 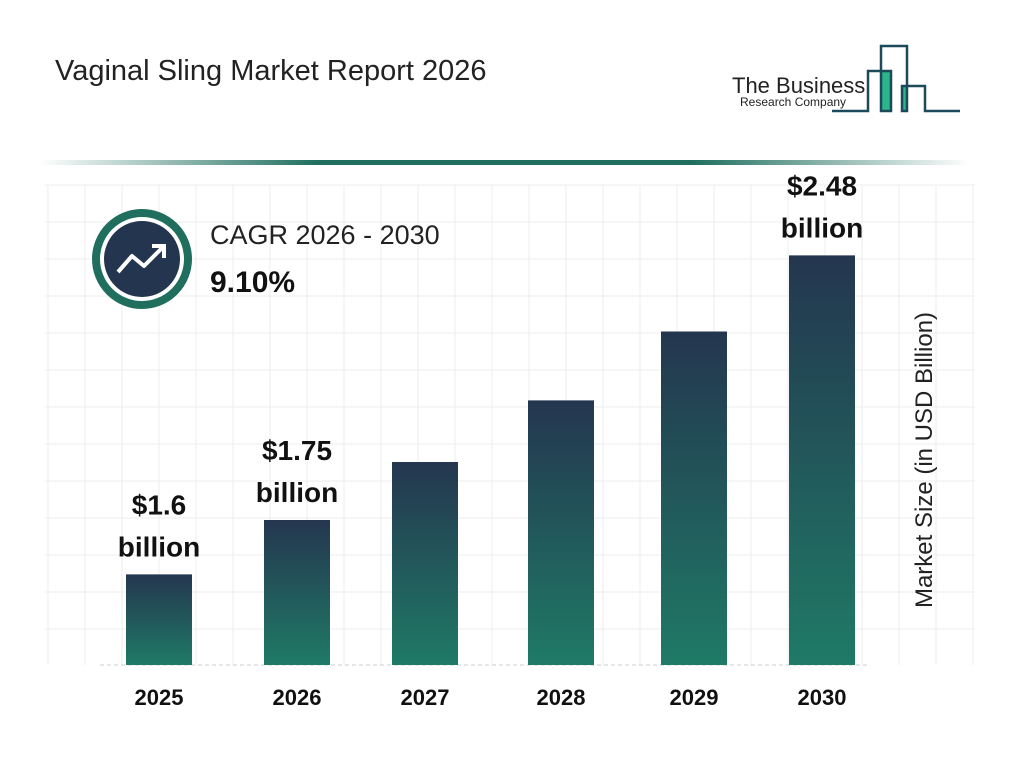 What do you see at coordinates (793, 102) in the screenshot?
I see `logo-line2: Research Company` at bounding box center [793, 102].